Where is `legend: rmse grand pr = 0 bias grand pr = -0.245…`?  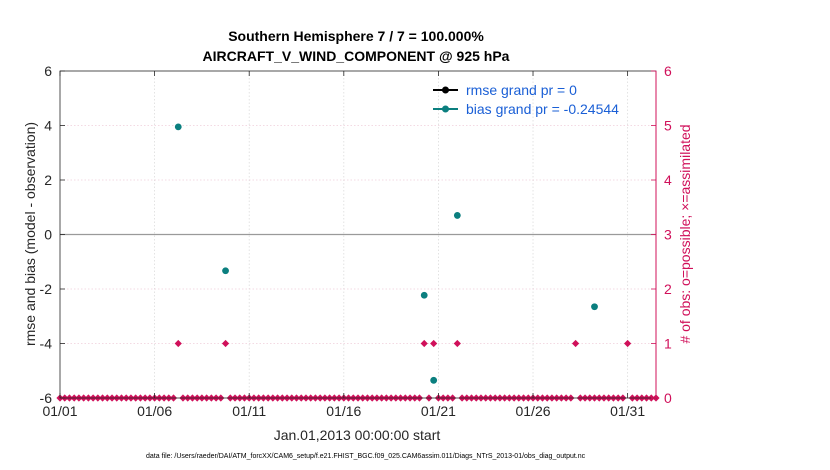 legend: rmse grand pr = 0 bias grand pr = -0.245… is located at coordinates (526, 99).